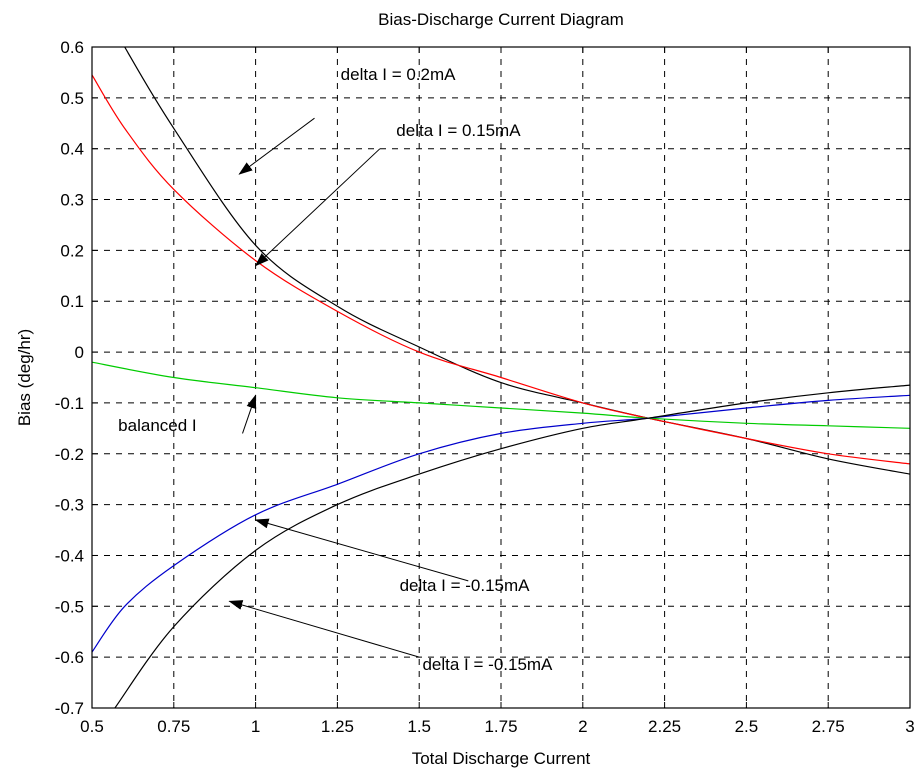  What do you see at coordinates (337, 726) in the screenshot?
I see `x-tick-label: 1.25` at bounding box center [337, 726].